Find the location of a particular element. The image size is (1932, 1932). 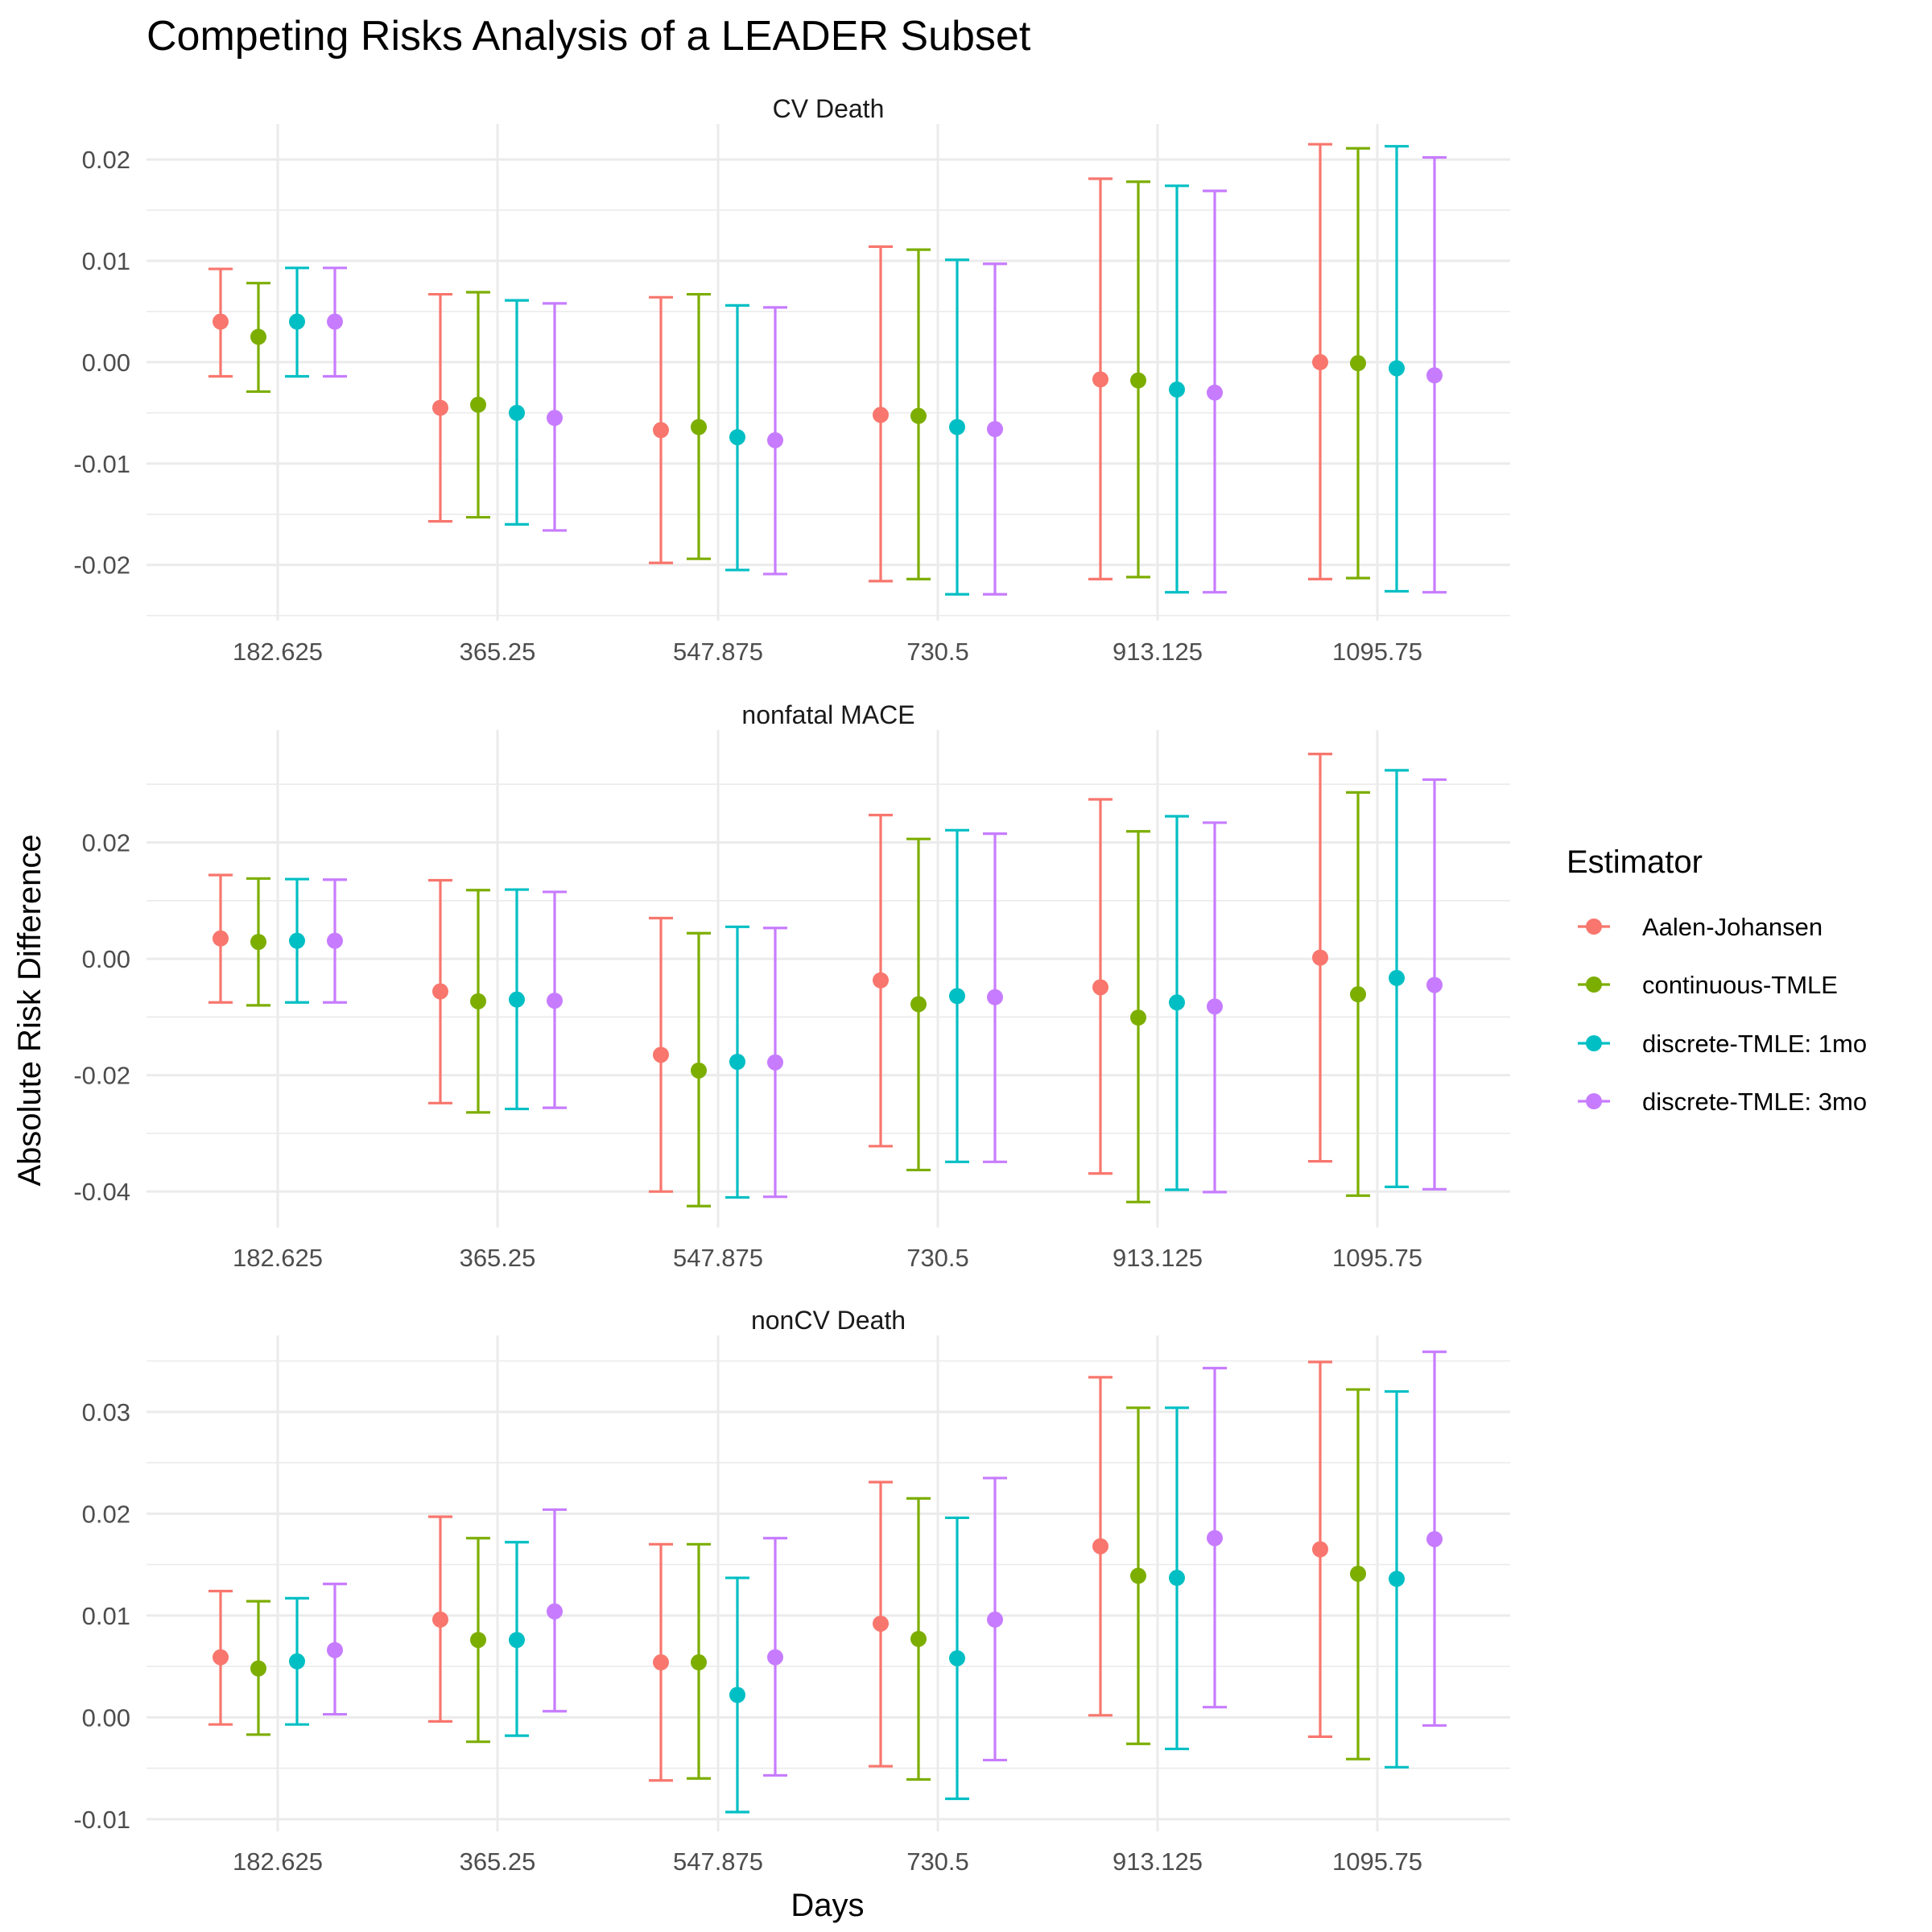

legend-title: Estimator is located at coordinates (1635, 862).